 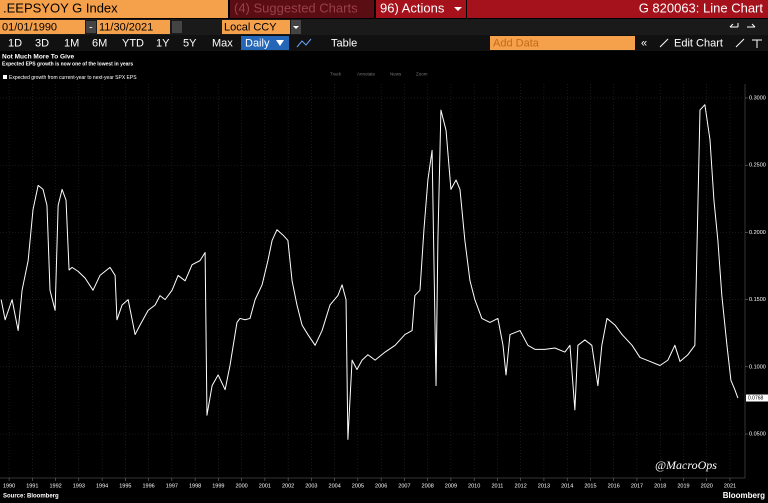 I want to click on ticker-field, so click(x=114, y=9).